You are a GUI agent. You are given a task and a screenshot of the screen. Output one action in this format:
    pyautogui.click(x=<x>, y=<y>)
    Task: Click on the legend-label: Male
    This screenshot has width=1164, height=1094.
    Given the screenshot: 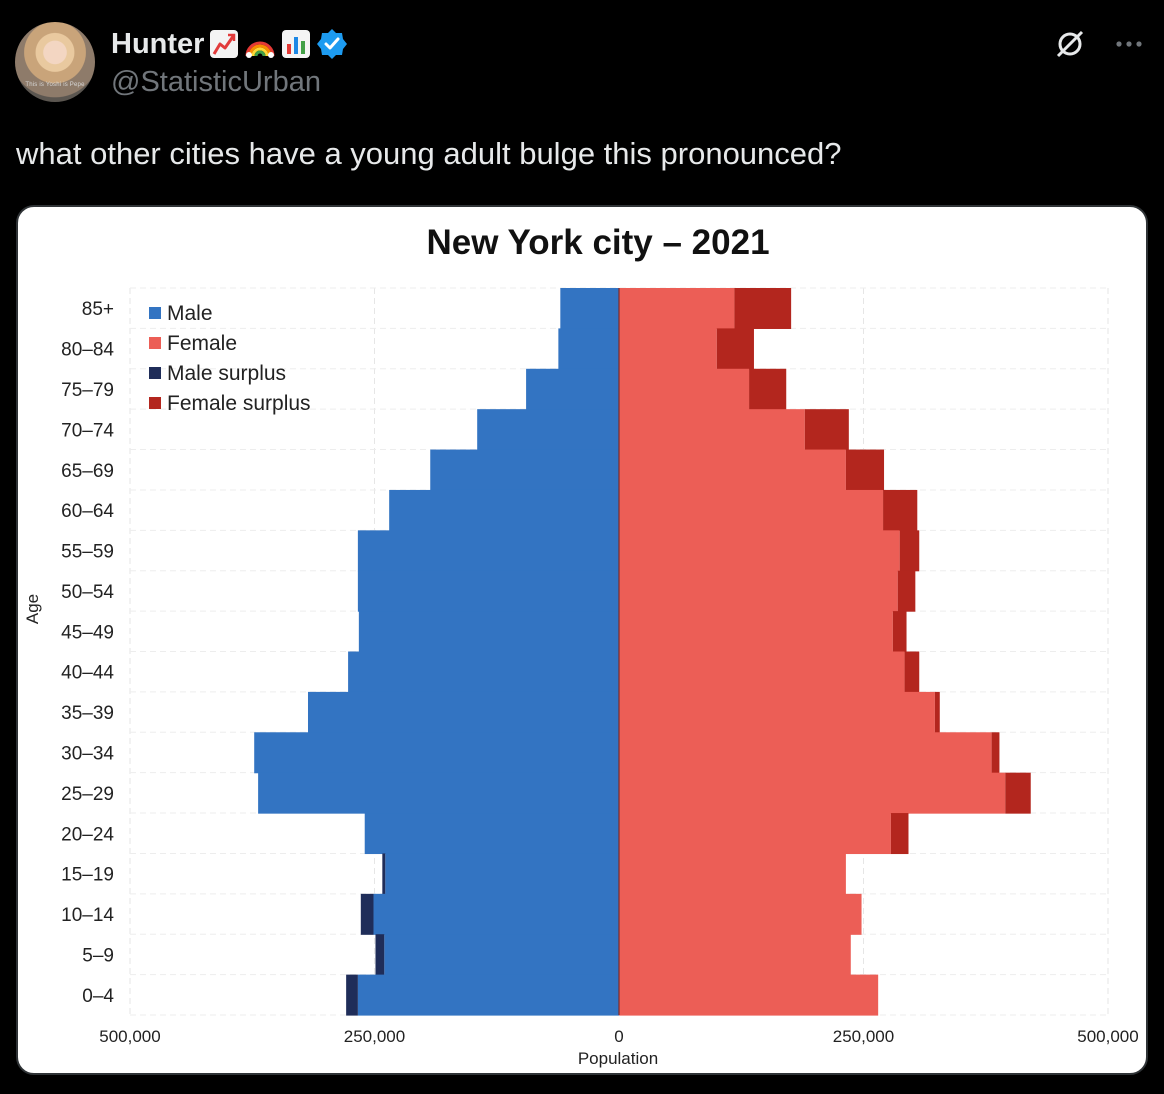 What is the action you would take?
    pyautogui.click(x=190, y=313)
    